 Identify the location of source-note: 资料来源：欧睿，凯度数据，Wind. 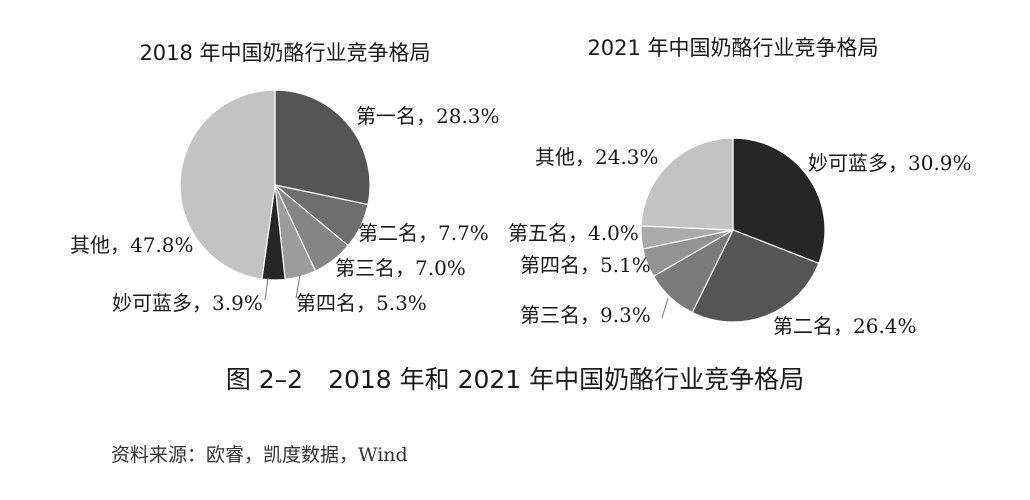
(259, 455).